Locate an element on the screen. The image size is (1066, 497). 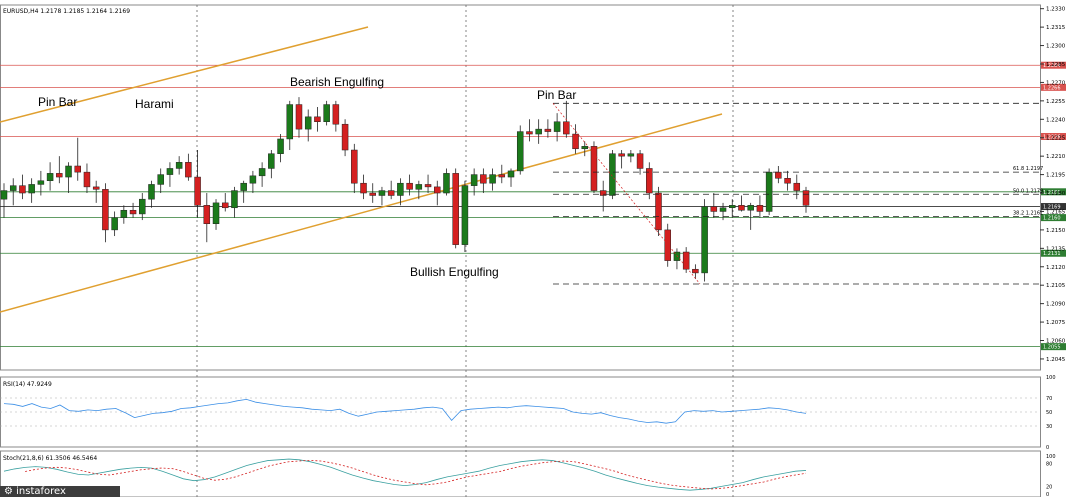
rsi-tick-label: 0 is located at coordinates (1047, 448).